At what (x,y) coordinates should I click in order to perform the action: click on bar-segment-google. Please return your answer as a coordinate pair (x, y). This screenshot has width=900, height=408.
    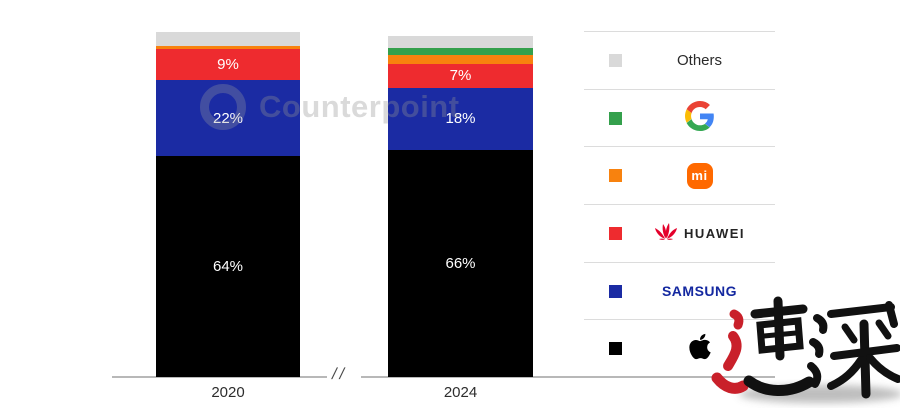
    Looking at the image, I should click on (460, 51).